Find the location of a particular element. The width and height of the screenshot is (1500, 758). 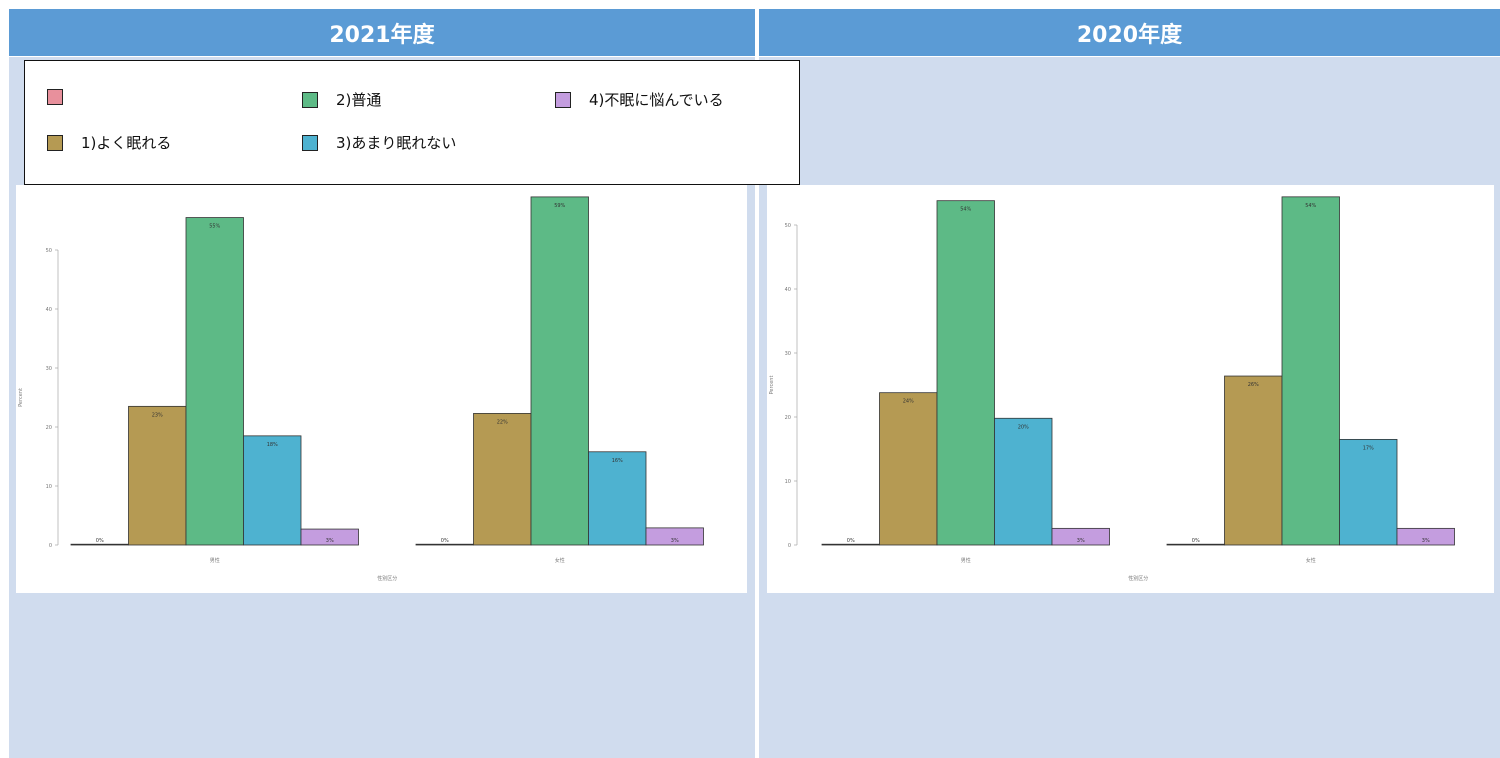

legend-label: 3)あまり眠れない is located at coordinates (396, 143).